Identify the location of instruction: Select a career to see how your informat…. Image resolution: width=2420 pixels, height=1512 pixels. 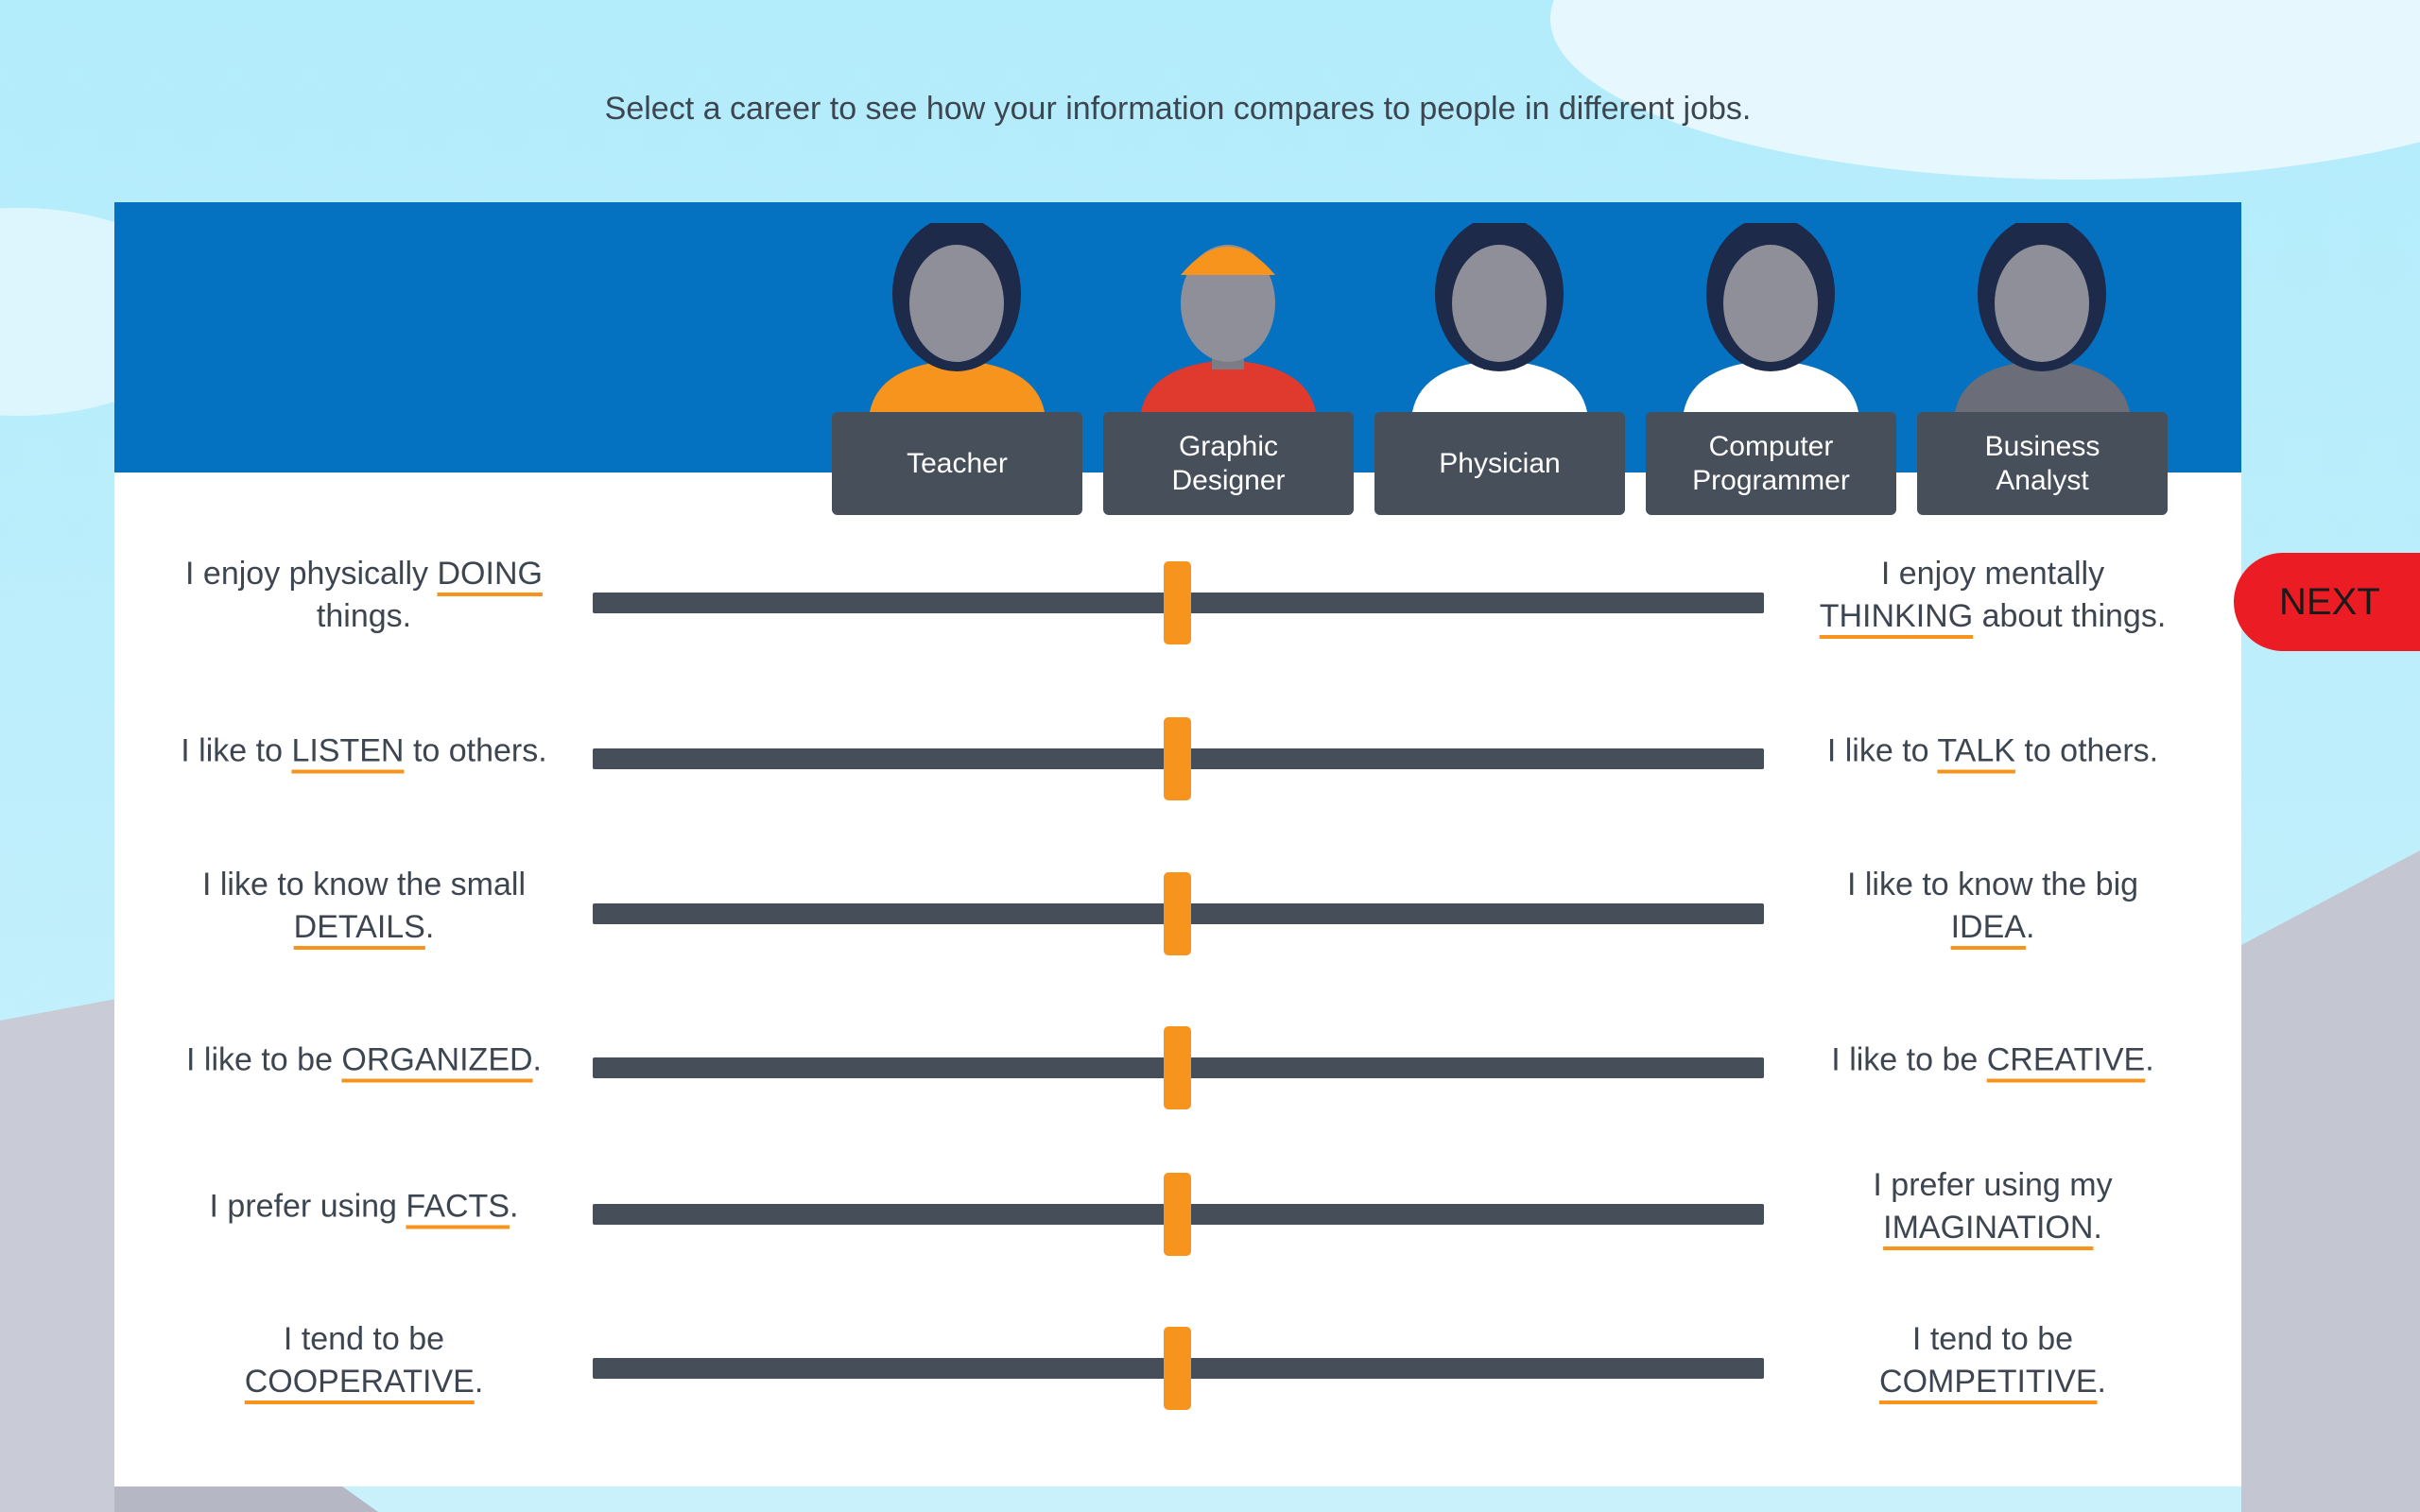
(1178, 109).